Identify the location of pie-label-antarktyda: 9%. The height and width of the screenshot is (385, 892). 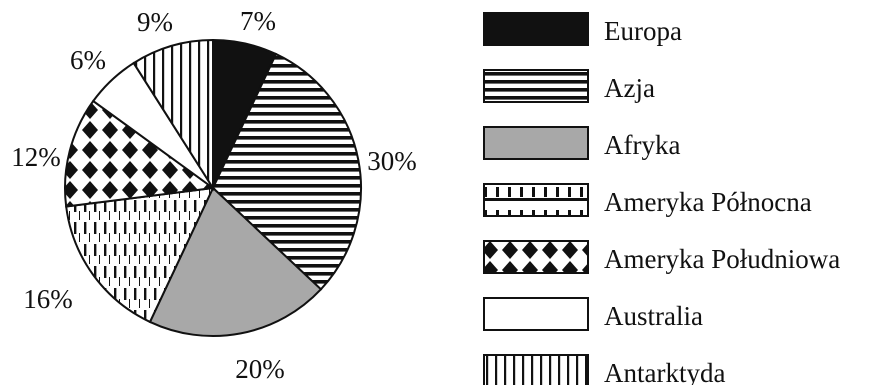
(155, 22).